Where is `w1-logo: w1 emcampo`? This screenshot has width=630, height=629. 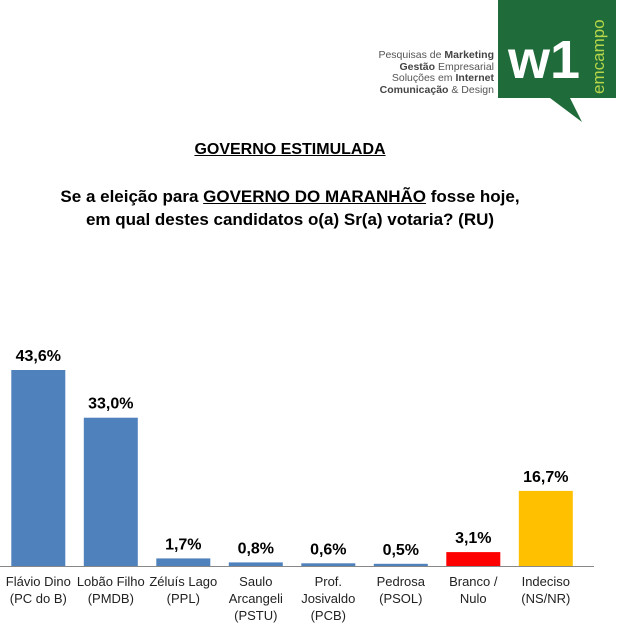
w1-logo: w1 emcampo is located at coordinates (557, 61).